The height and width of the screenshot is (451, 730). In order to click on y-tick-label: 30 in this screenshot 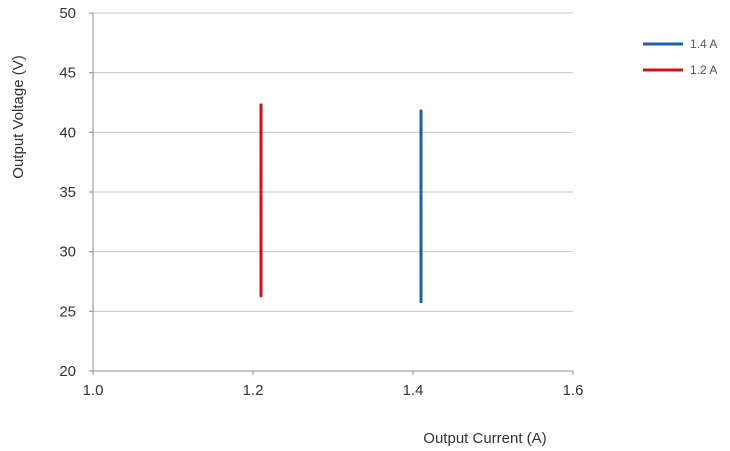, I will do `click(67, 252)`.